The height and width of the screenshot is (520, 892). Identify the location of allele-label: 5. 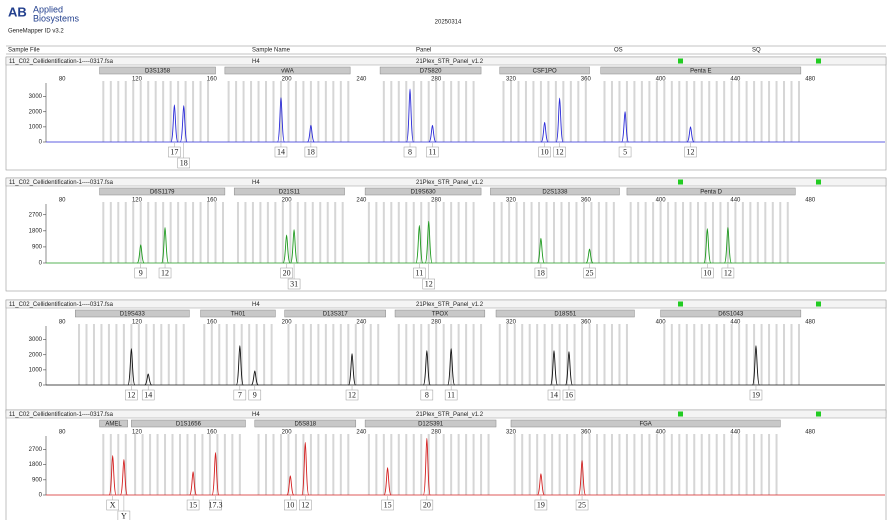
(625, 151).